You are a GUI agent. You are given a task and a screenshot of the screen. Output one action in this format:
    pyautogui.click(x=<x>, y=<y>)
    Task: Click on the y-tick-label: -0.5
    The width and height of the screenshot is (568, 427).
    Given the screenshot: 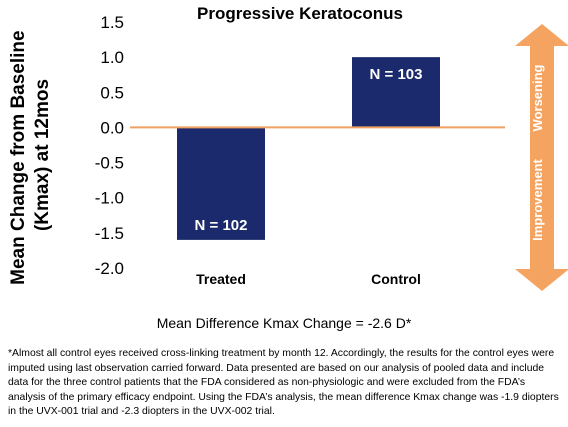 What is the action you would take?
    pyautogui.click(x=109, y=163)
    